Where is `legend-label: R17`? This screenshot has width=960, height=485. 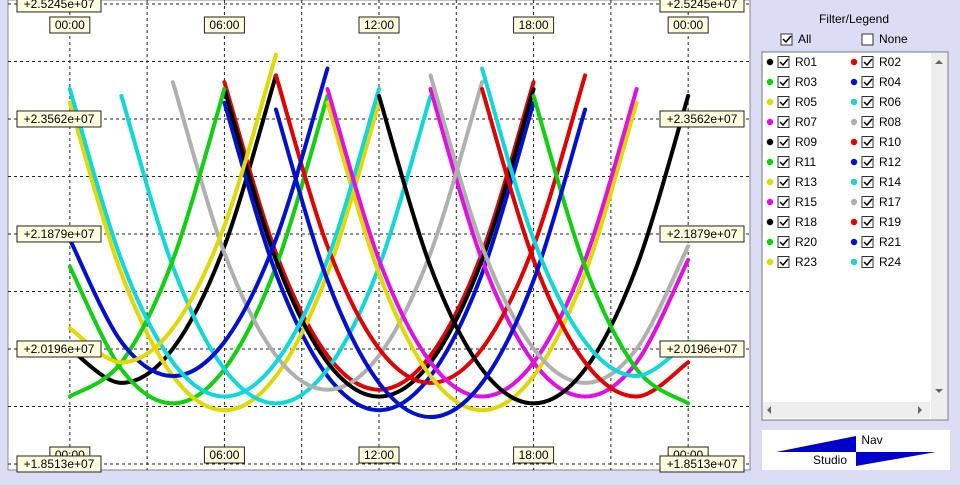
legend-label: R17 is located at coordinates (890, 202).